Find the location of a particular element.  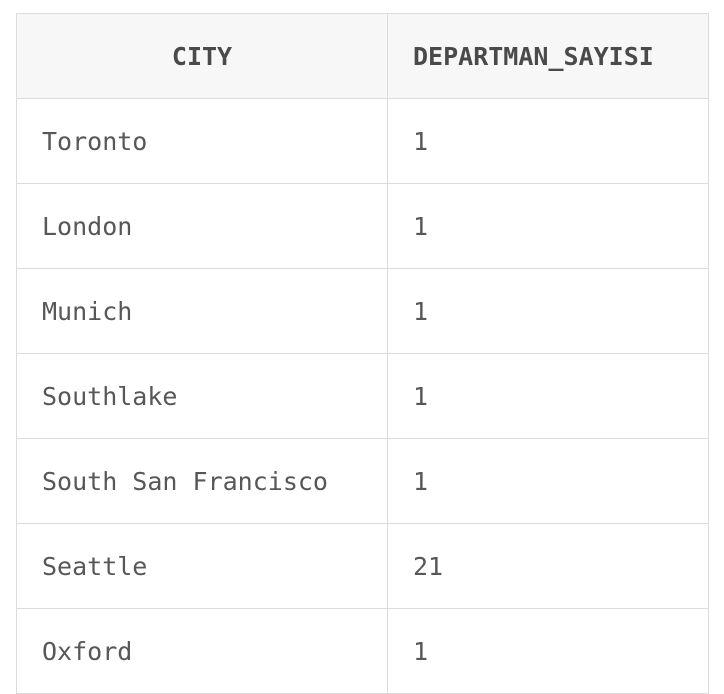

table-row: Southlake 1 is located at coordinates (362, 396).